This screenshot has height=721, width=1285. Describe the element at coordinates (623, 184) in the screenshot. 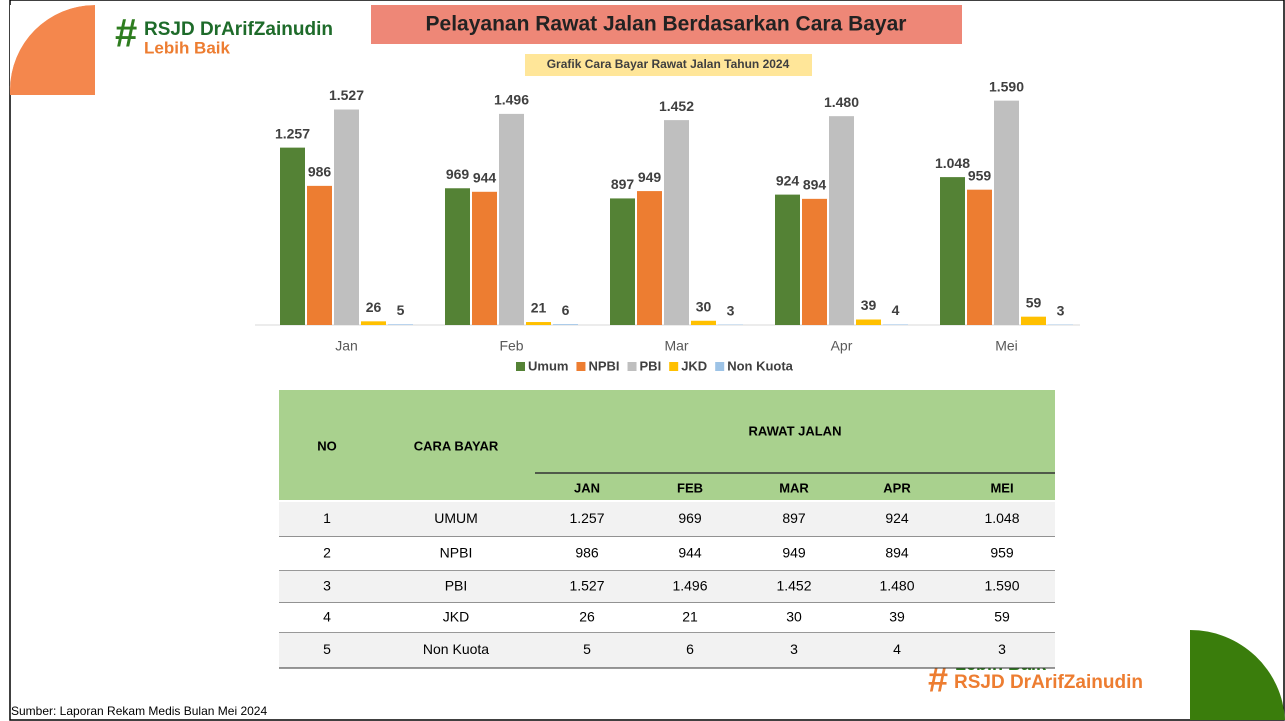

I see `data-label: 897` at that location.